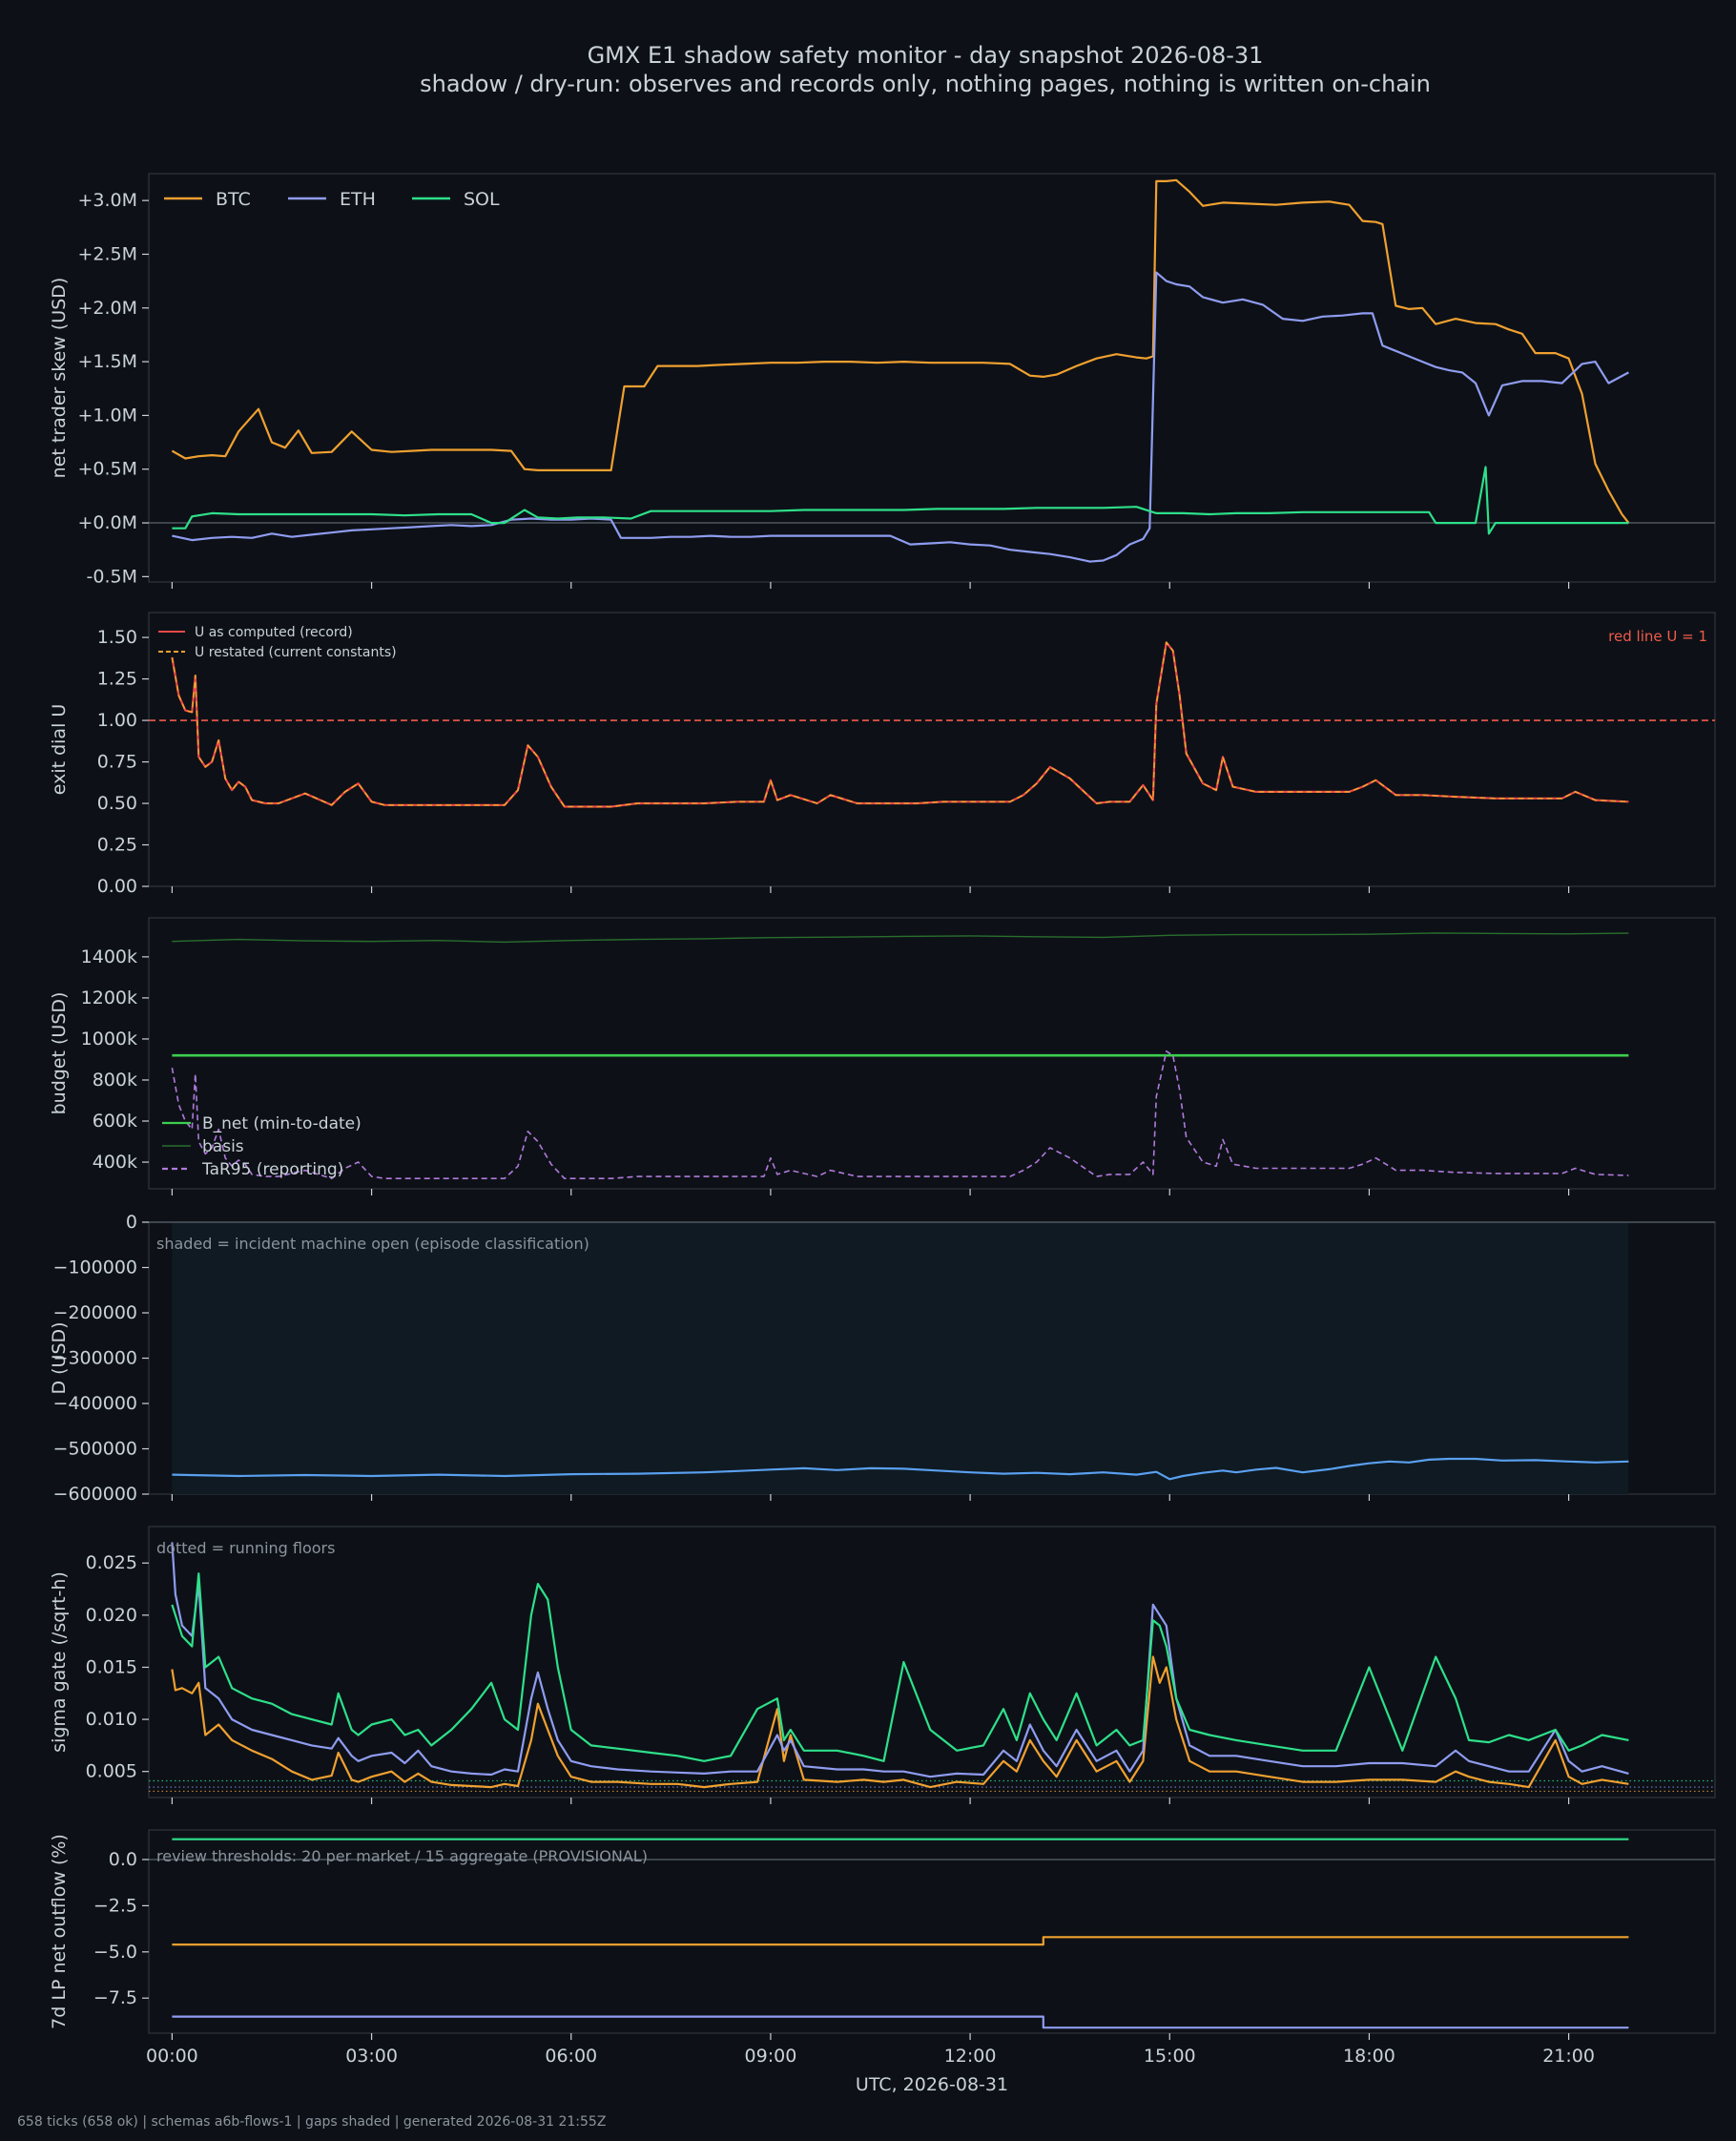  Describe the element at coordinates (115, 1162) in the screenshot. I see `y-tick-label: 400k` at that location.